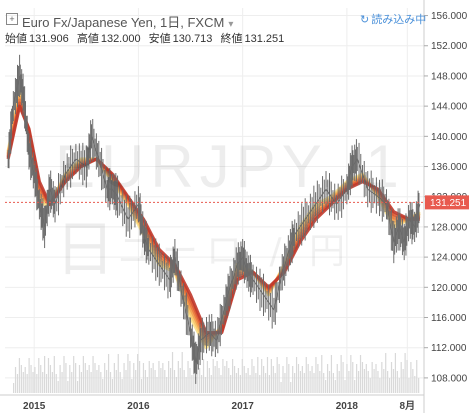  I want to click on y-tick-label: 108.000, so click(449, 378).